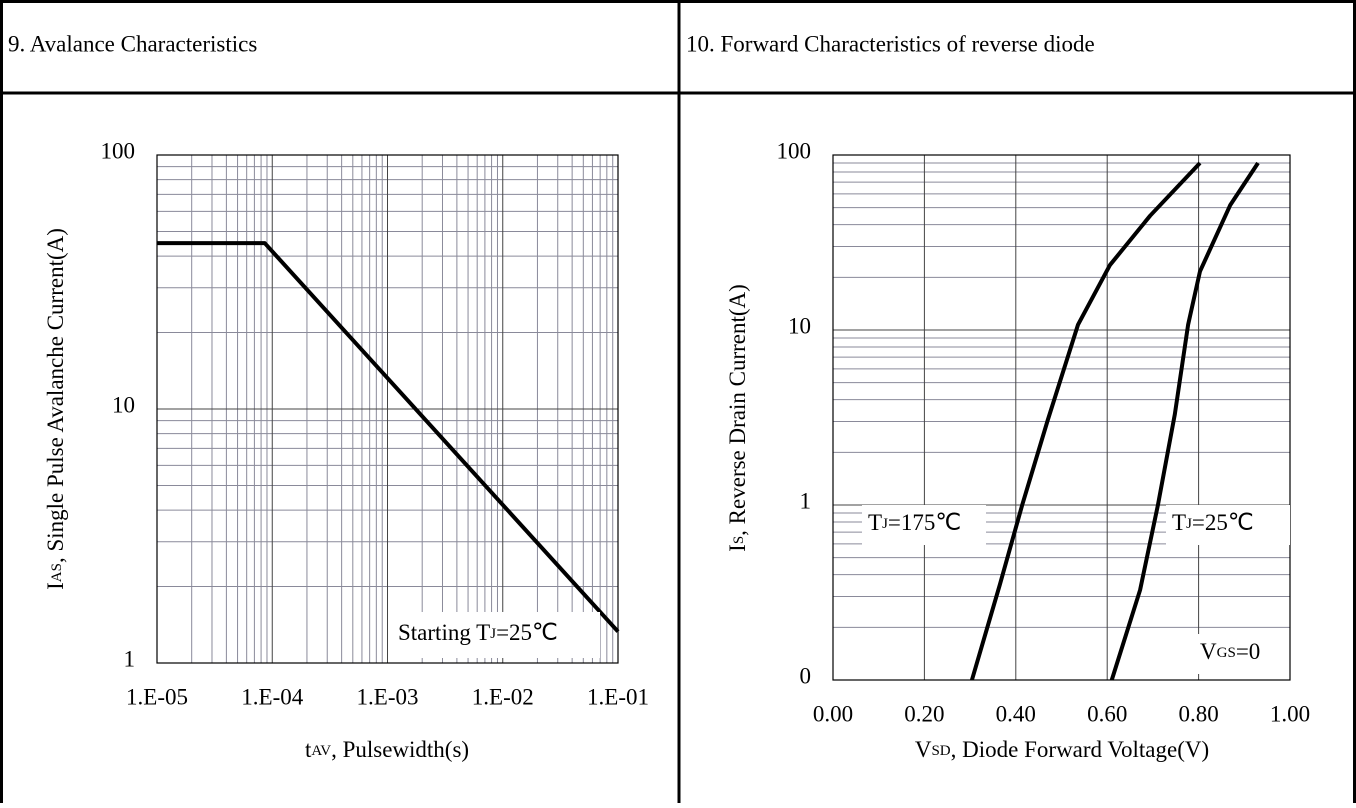  What do you see at coordinates (55, 395) in the screenshot?
I see `y-axis-label-part: , Single Pulse Avalanche Current(A)` at bounding box center [55, 395].